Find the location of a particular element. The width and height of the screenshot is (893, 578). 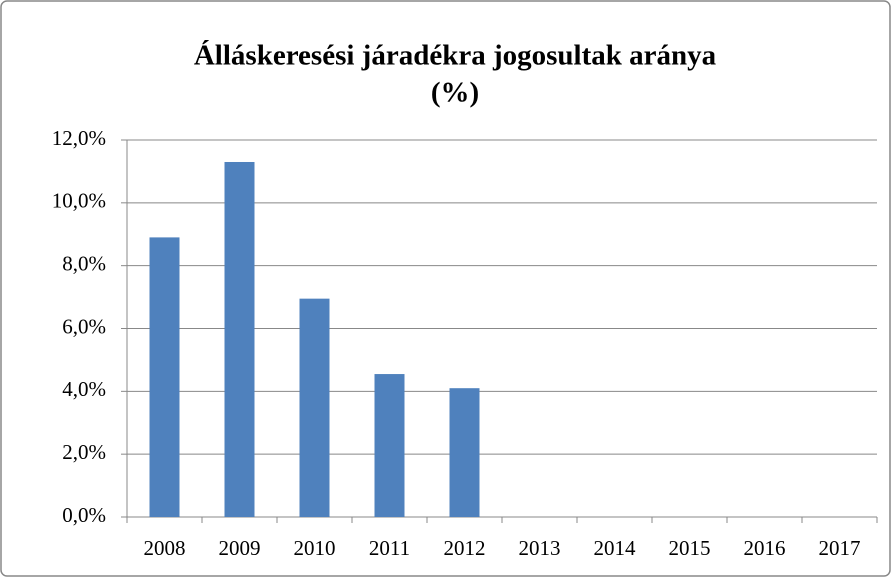

y-tick-label: 4,0% is located at coordinates (84, 389).